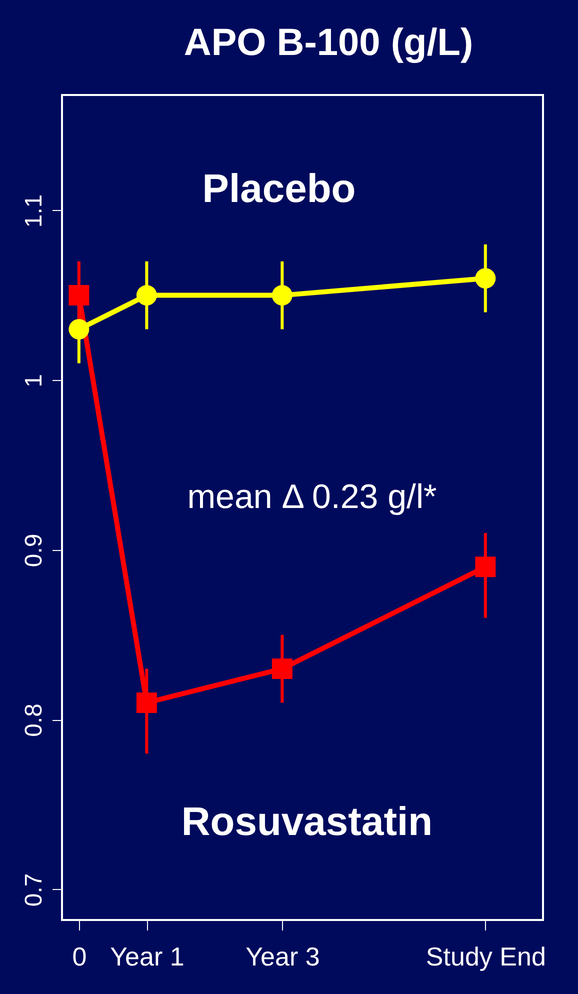 Image resolution: width=578 pixels, height=994 pixels. Describe the element at coordinates (79, 957) in the screenshot. I see `x-tick-label: 0` at that location.